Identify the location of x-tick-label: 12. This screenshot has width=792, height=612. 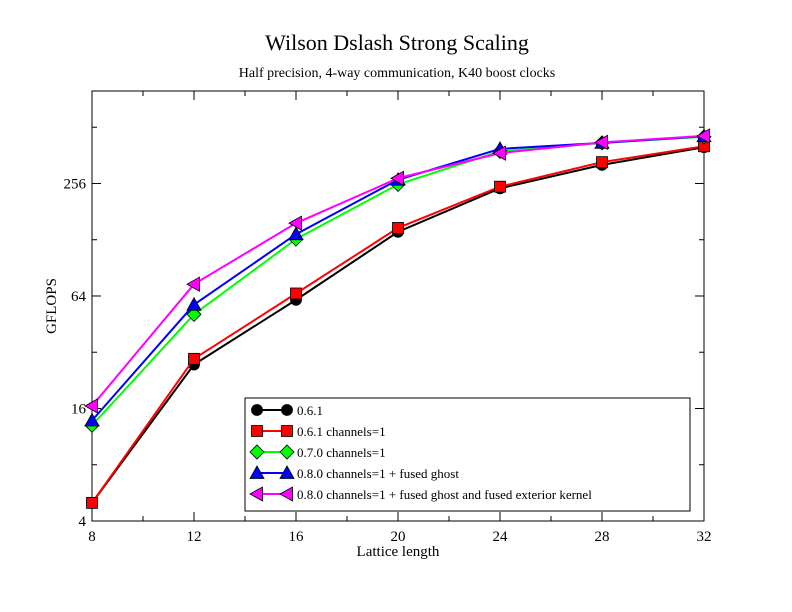
(194, 537).